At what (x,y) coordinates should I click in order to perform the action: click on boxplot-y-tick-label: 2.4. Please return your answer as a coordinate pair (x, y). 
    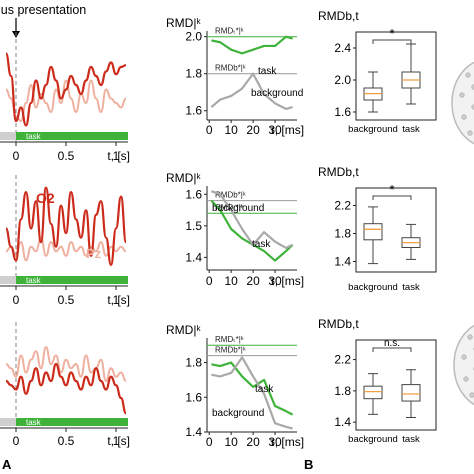
    Looking at the image, I should click on (342, 48).